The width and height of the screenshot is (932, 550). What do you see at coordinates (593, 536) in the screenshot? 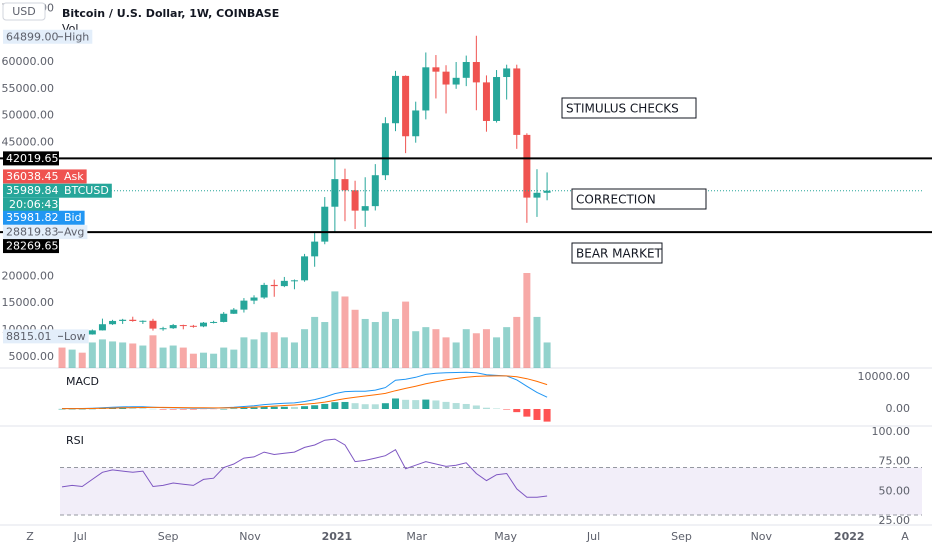
I see `x-tick-label: Jul` at bounding box center [593, 536].